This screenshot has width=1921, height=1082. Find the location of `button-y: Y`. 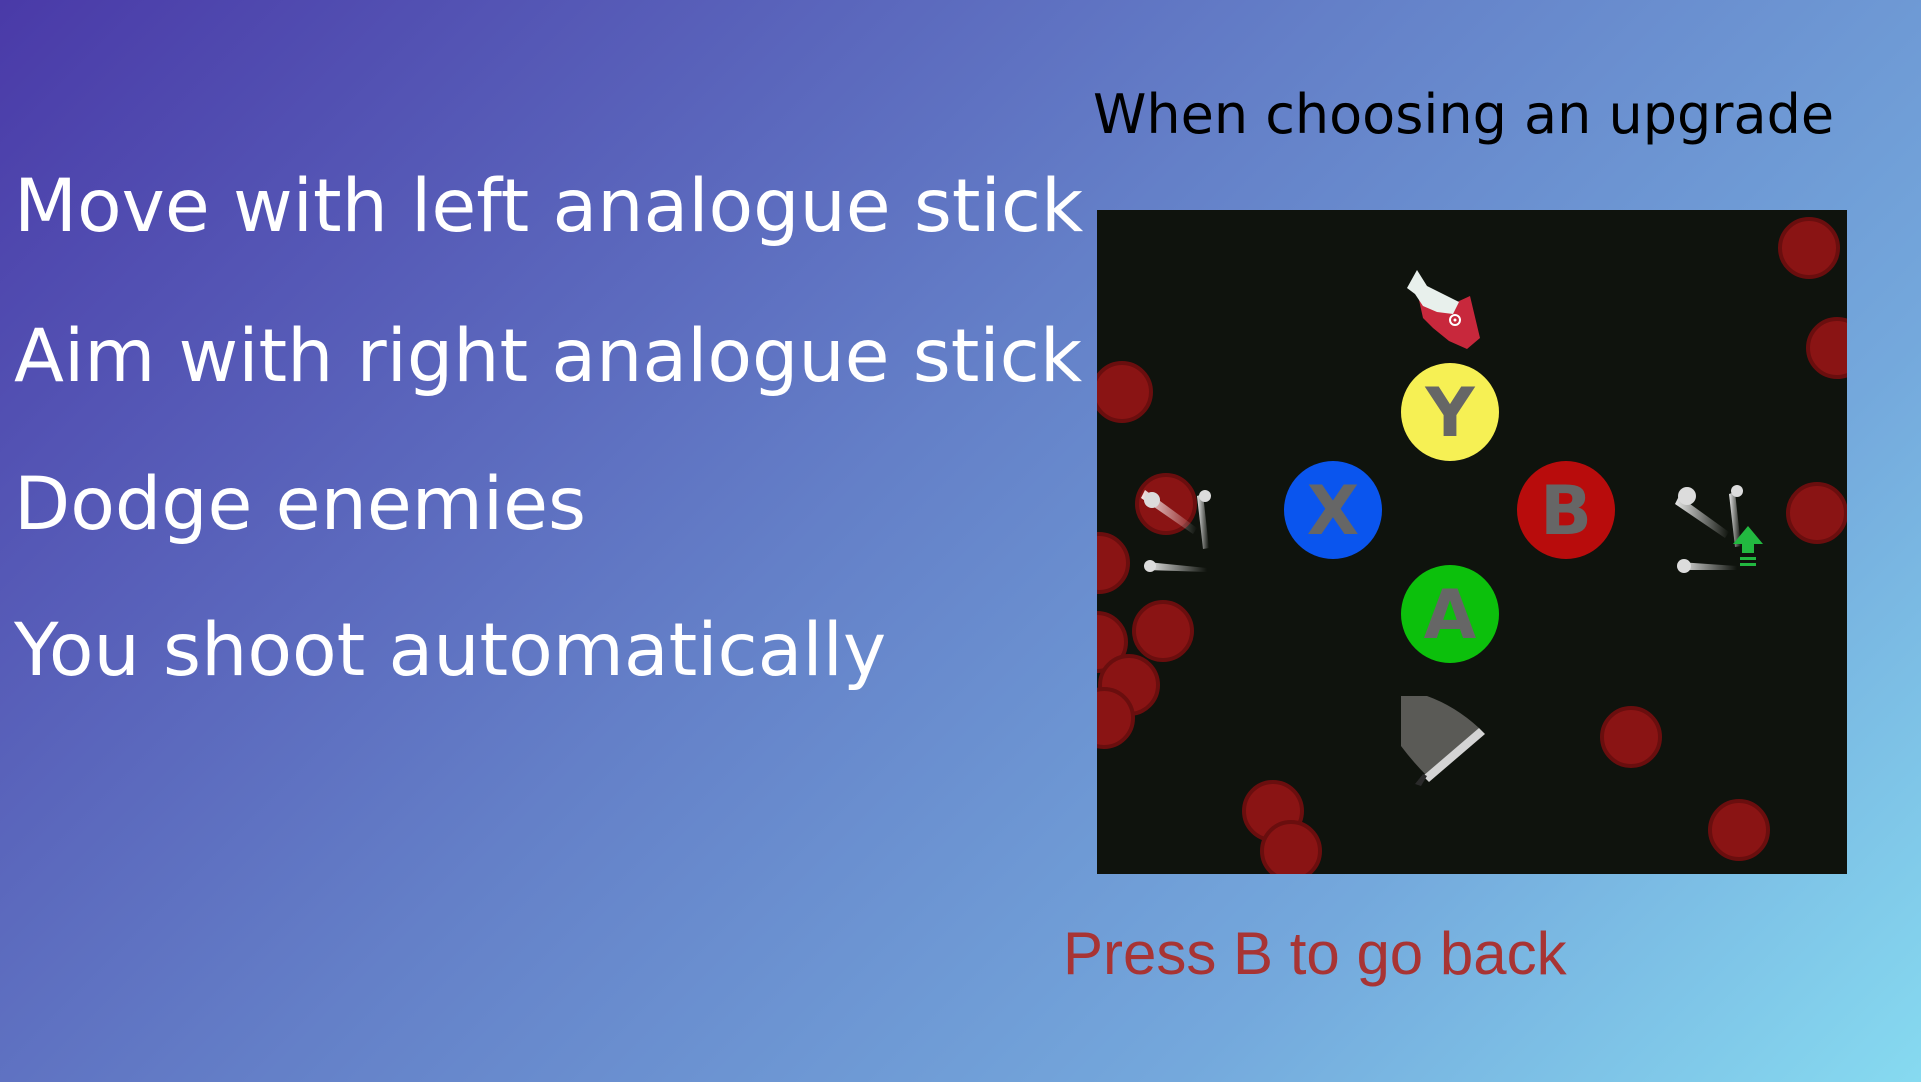

button-y: Y is located at coordinates (1450, 412).